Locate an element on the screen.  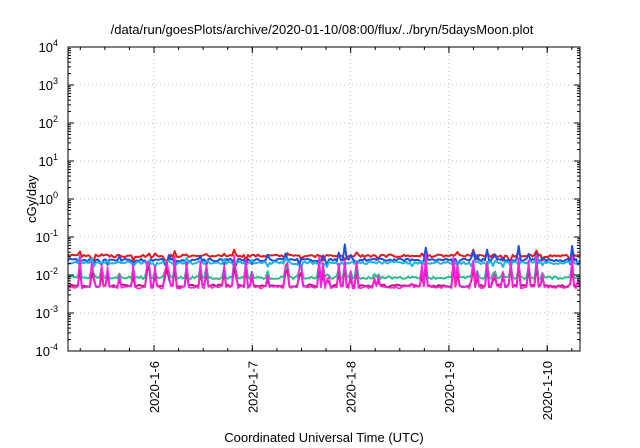
x-tick-label: 2020-1-8 is located at coordinates (351, 387).